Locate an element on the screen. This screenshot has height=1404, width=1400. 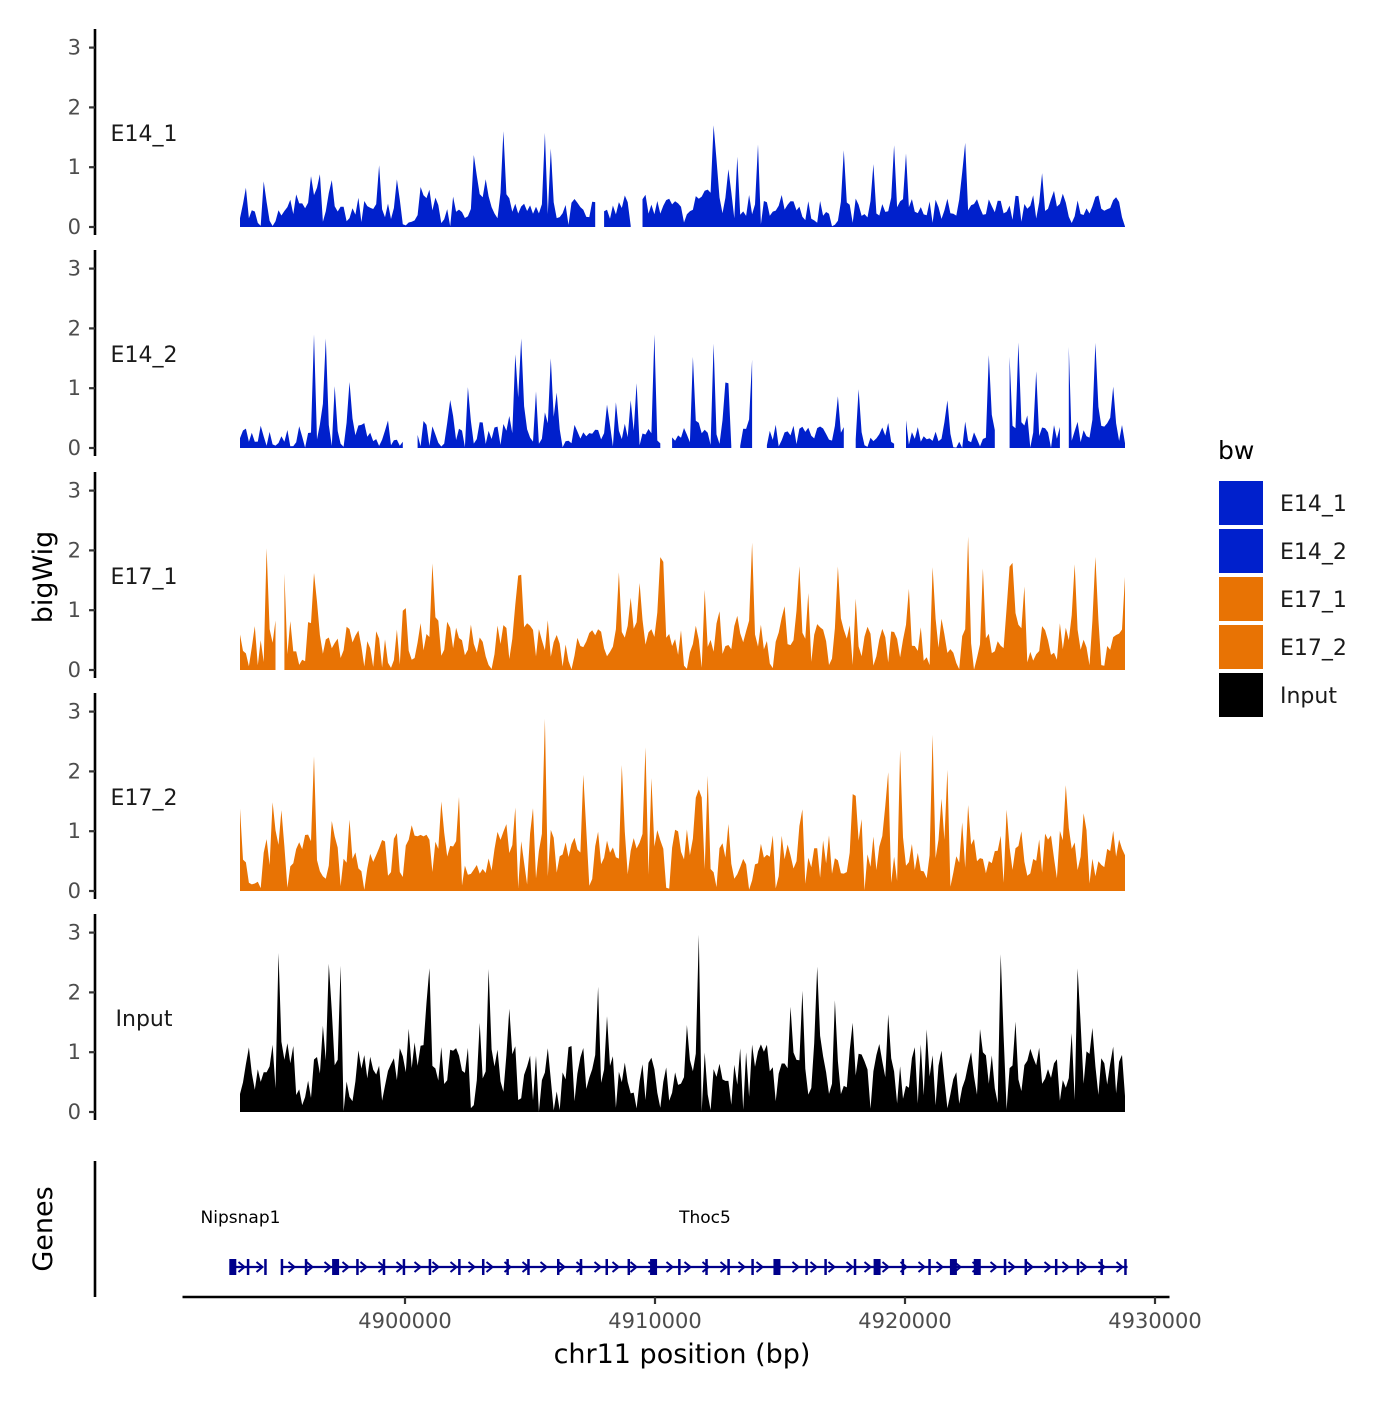
y-axis-title: bigWig is located at coordinates (43, 577).